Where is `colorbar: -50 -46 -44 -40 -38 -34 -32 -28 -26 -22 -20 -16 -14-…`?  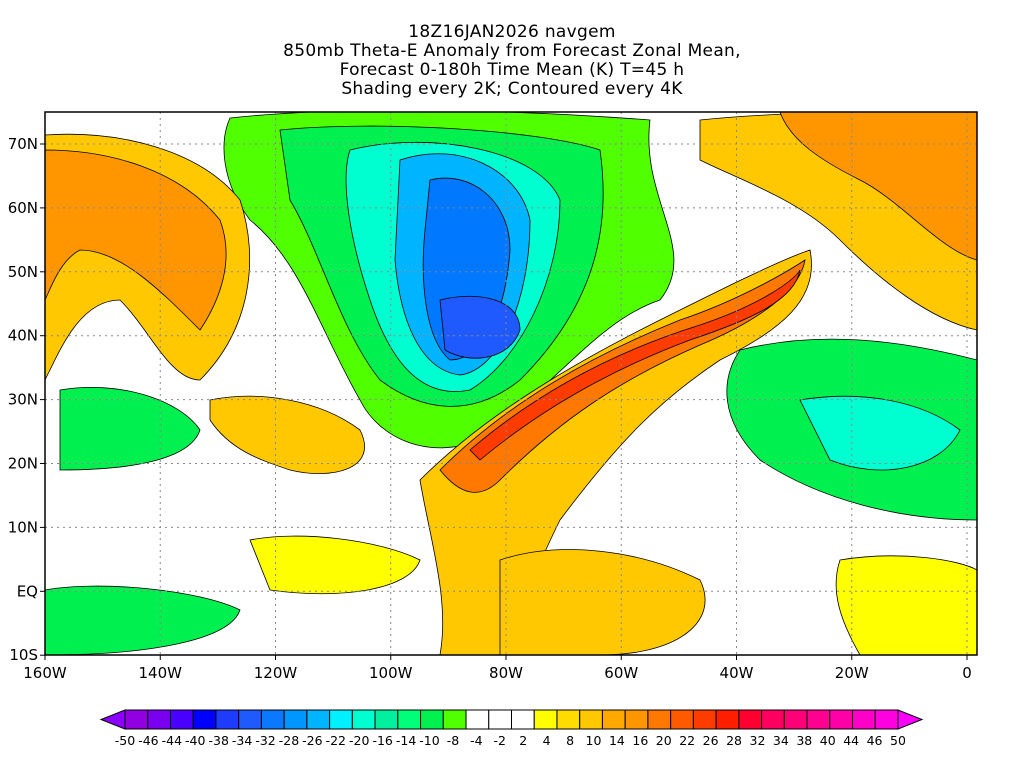
colorbar: -50 -46 -44 -40 -38 -34 -32 -28 -26 -22 -20 -16 -14-… is located at coordinates (511, 728).